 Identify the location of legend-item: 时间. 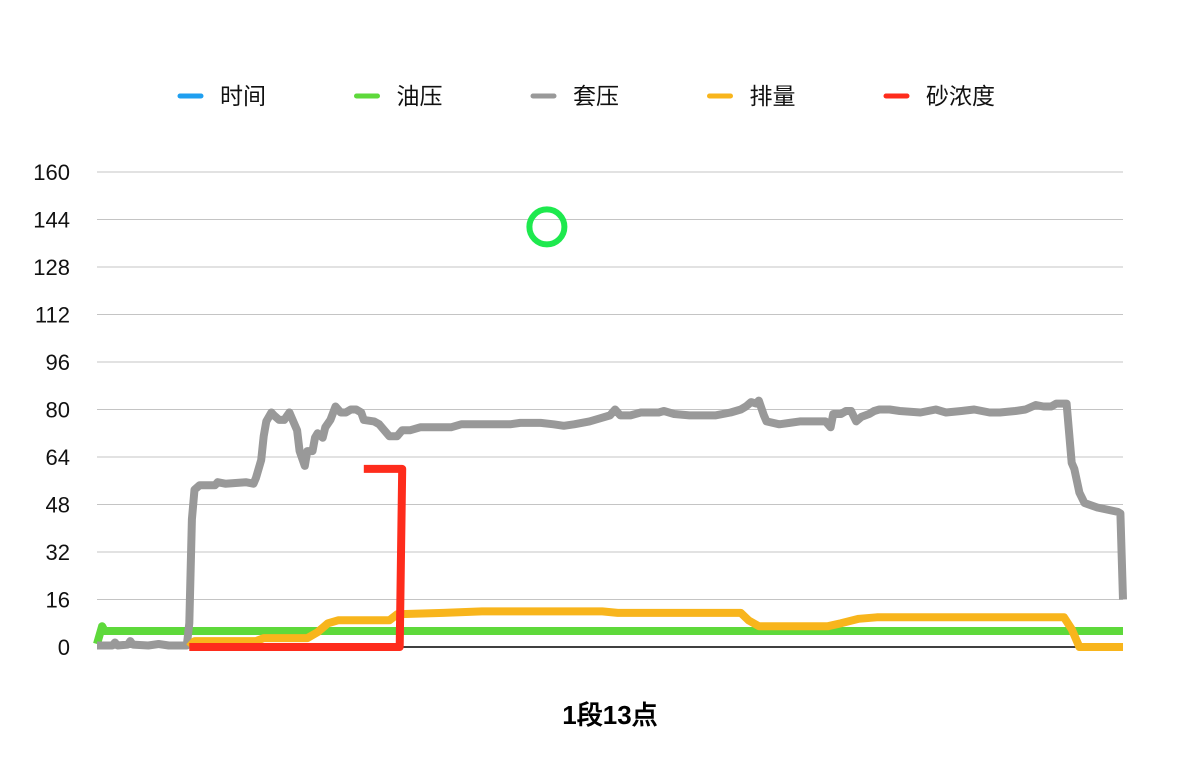
(221, 96).